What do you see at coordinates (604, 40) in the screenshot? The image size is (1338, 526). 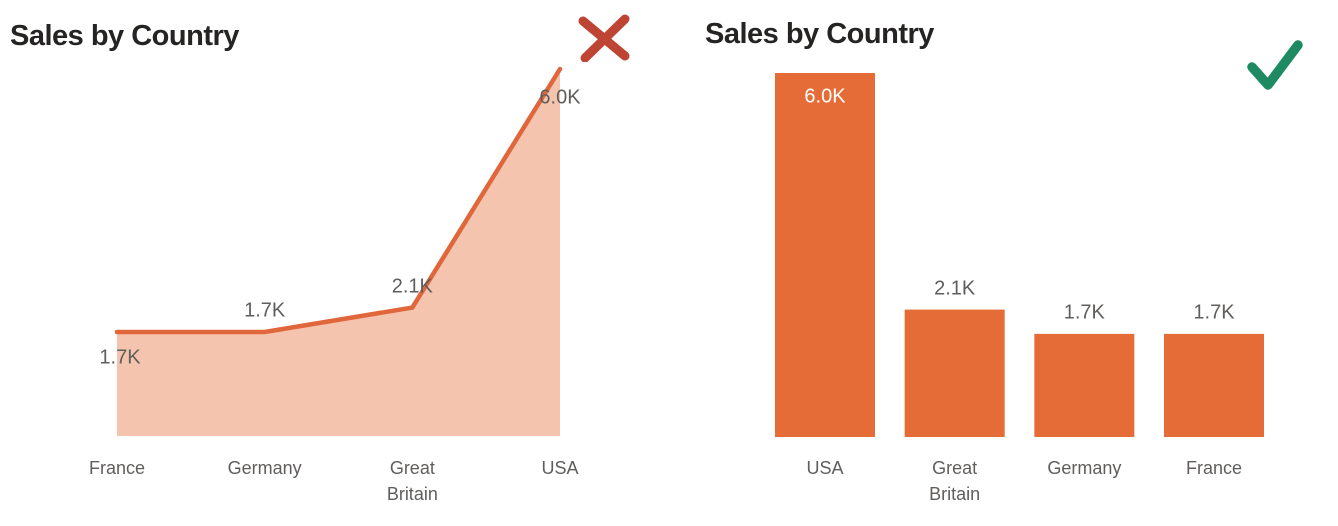 I see `incorrect-x-icon` at bounding box center [604, 40].